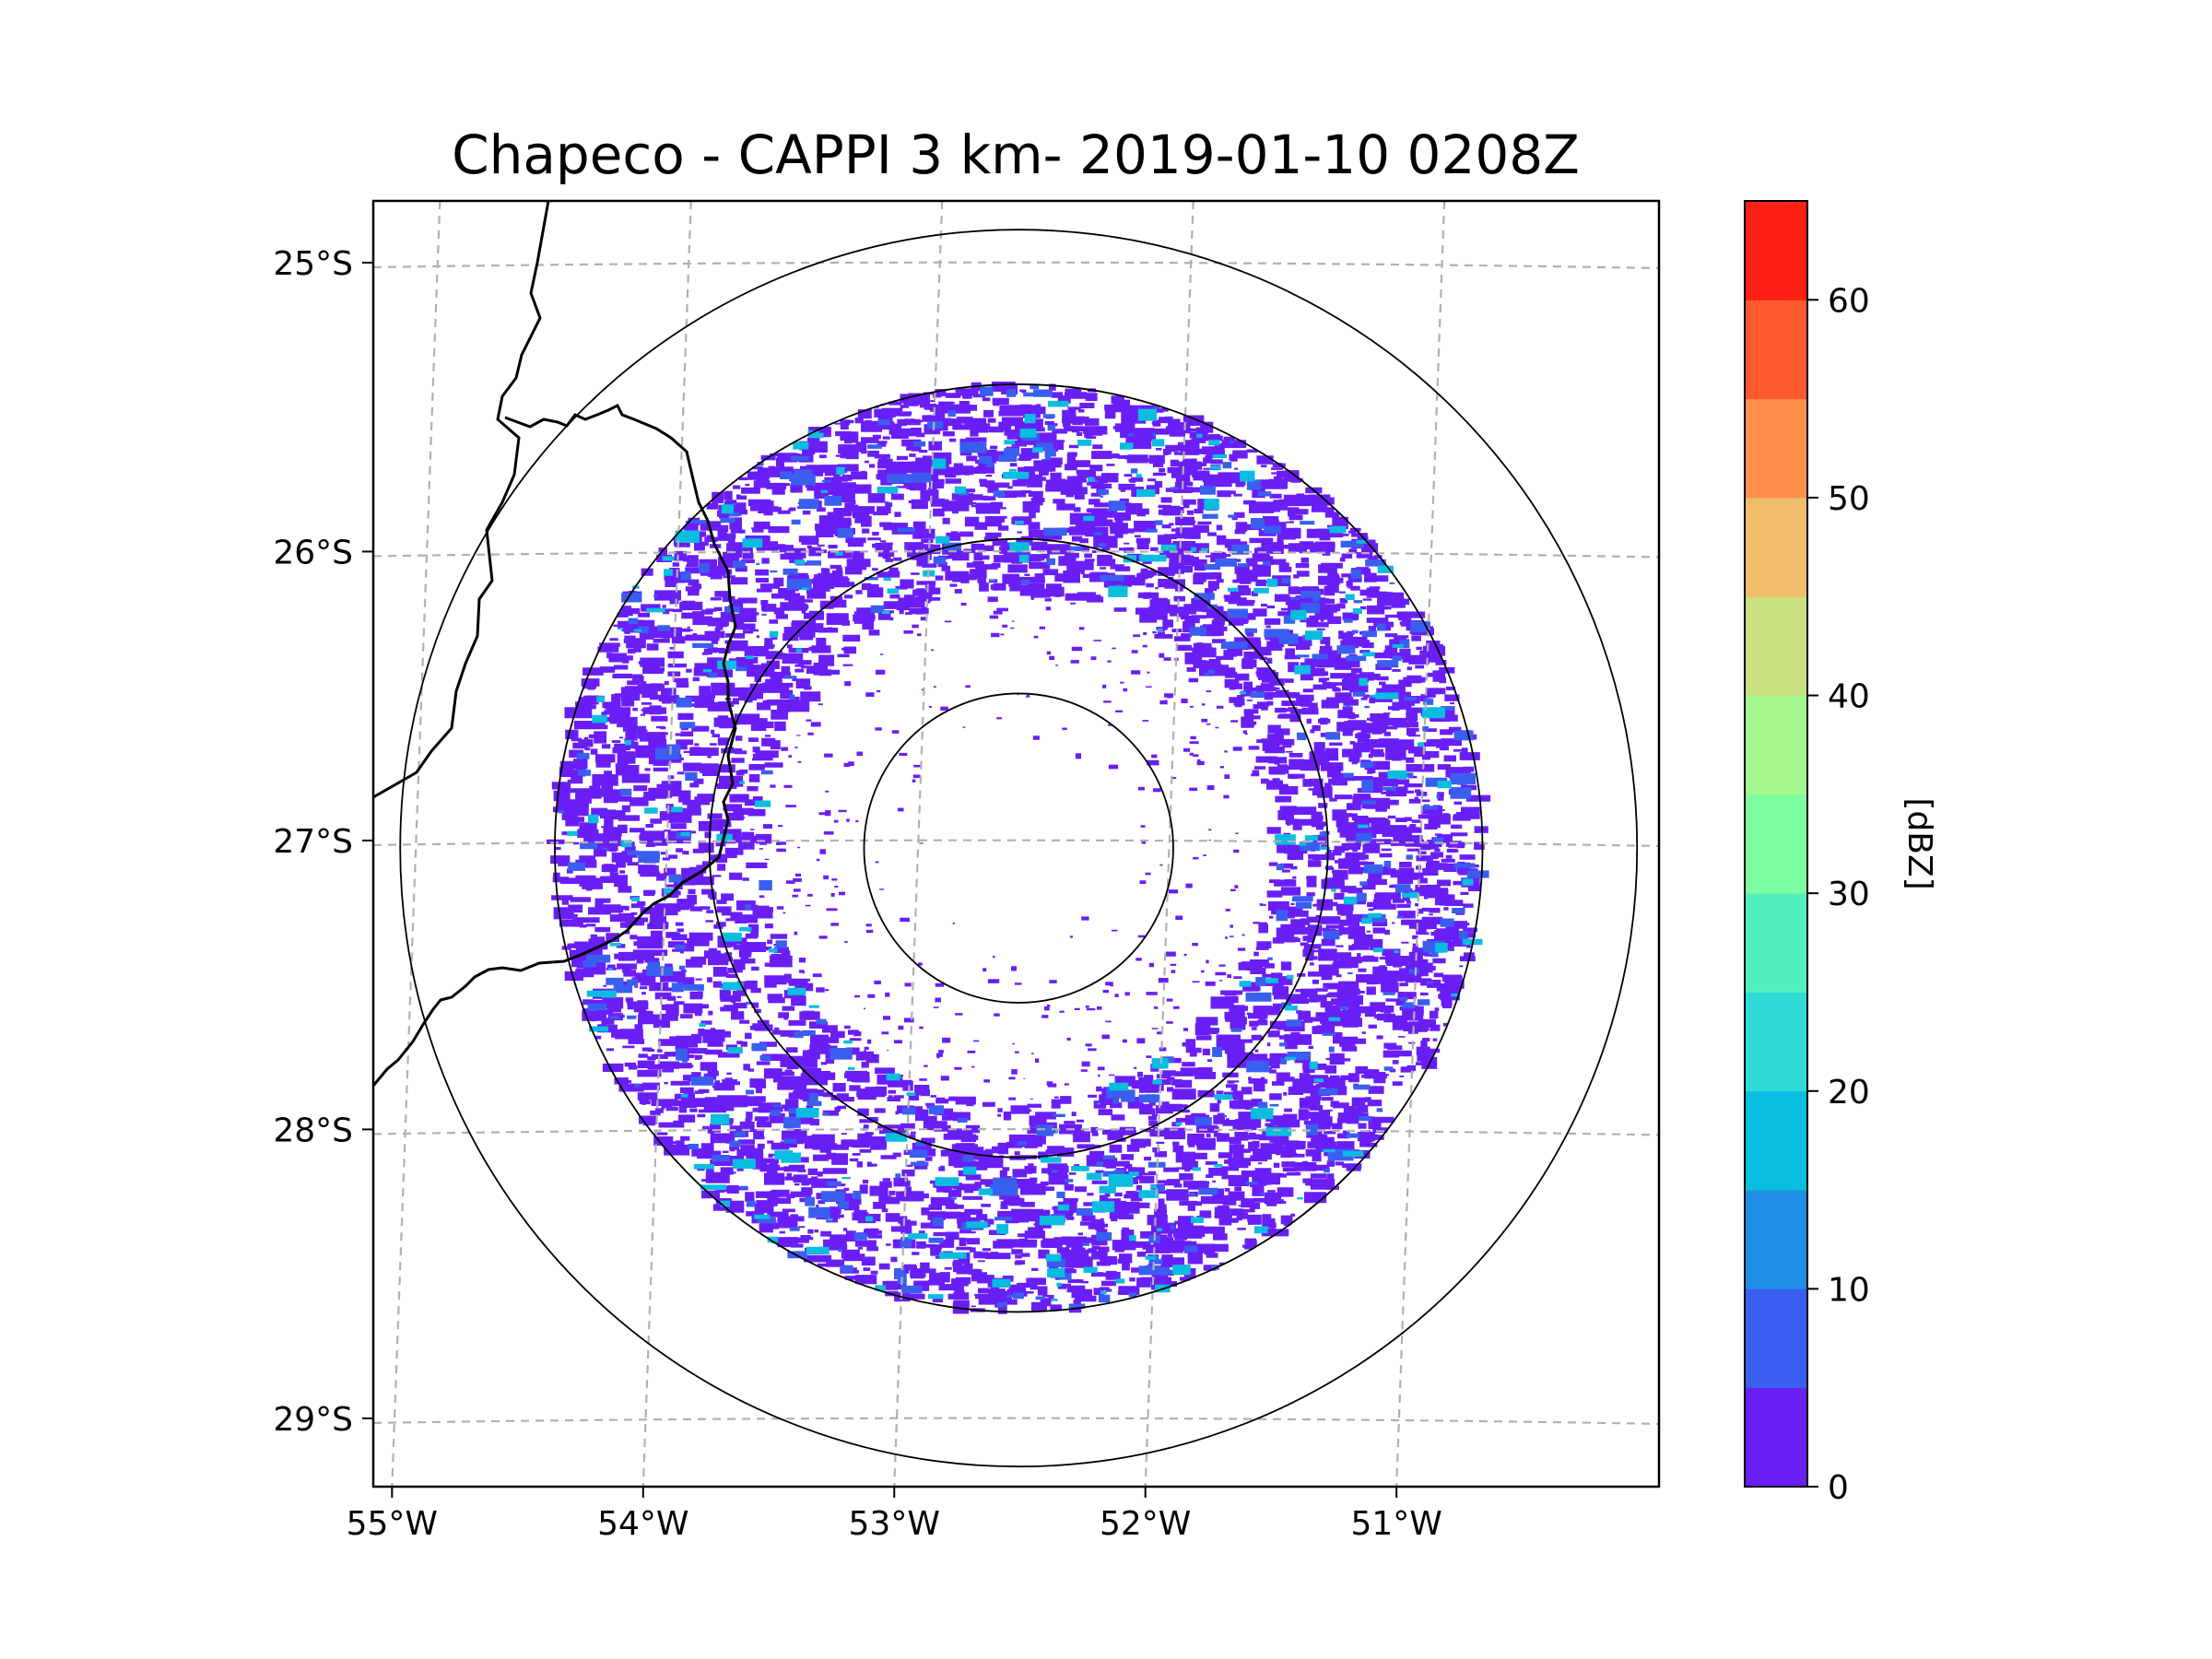 The image size is (2212, 1659). I want to click on political-borders, so click(555, 644).